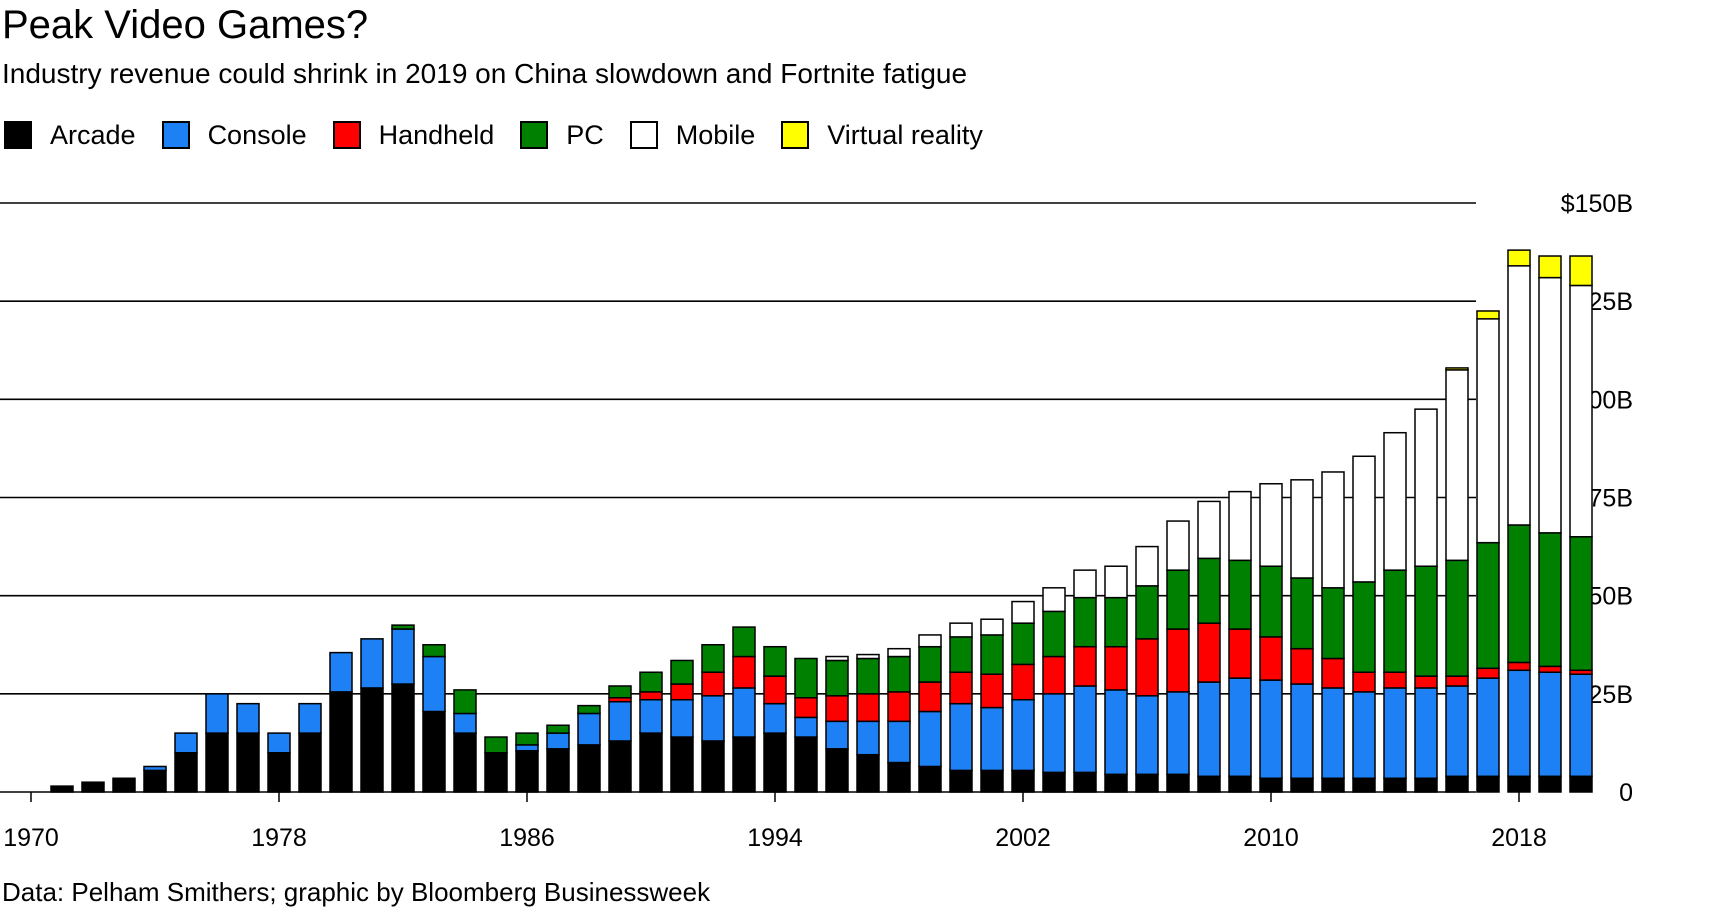  Describe the element at coordinates (1085, 584) in the screenshot. I see `bar-mobile-2004` at that location.